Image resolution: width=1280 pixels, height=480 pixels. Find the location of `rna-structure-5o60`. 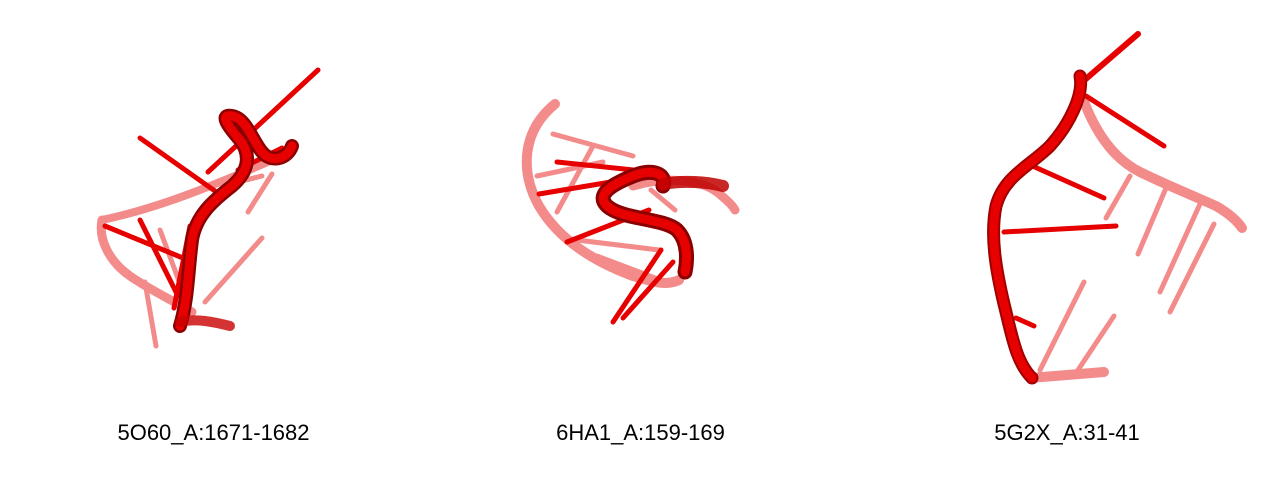

rna-structure-5o60 is located at coordinates (208, 208).